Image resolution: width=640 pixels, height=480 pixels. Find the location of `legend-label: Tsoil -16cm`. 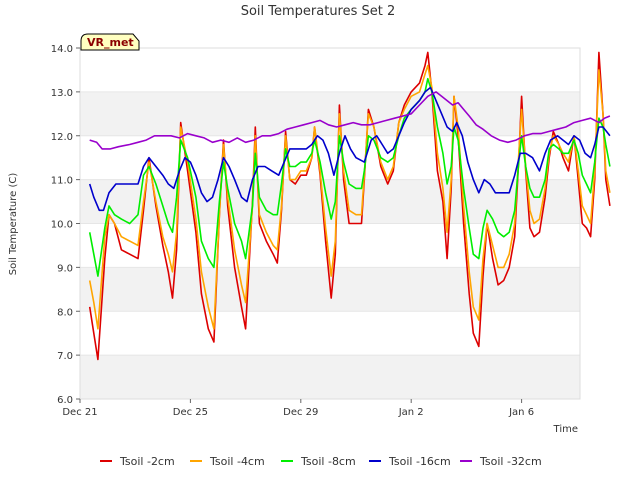

legend-label: Tsoil -16cm is located at coordinates (419, 461).